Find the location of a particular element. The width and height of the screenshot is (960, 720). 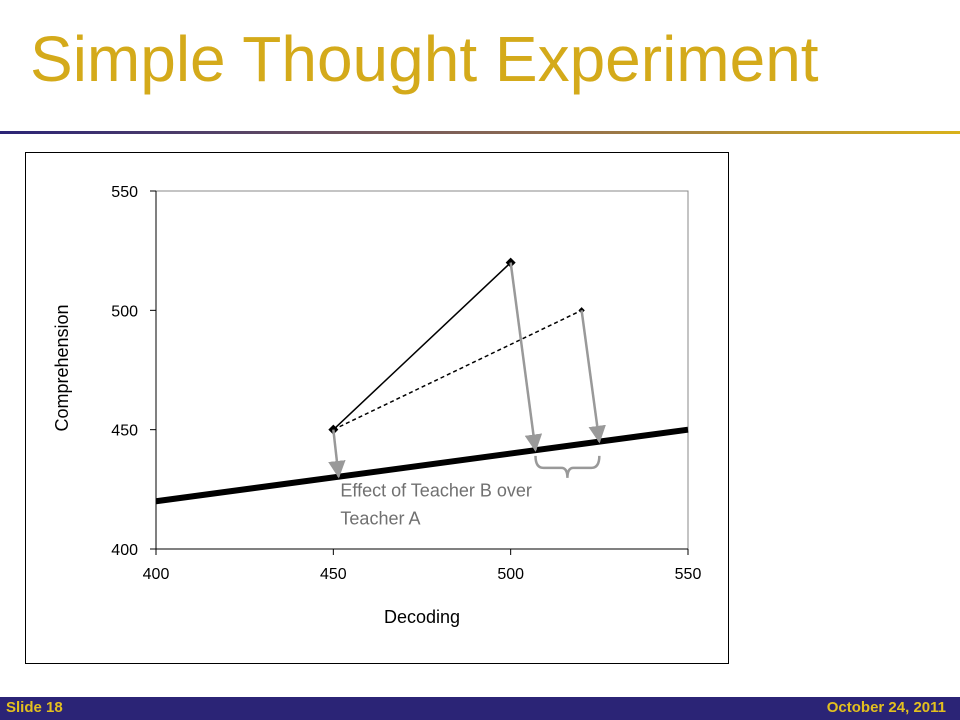

slide-number: Slide 18 is located at coordinates (34, 707).